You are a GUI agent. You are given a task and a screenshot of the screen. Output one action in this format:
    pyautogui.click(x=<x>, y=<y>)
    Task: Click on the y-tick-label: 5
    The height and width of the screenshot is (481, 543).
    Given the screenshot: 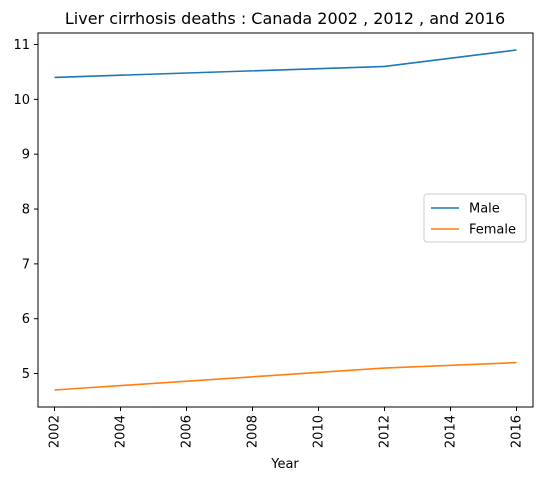 What is the action you would take?
    pyautogui.click(x=26, y=374)
    